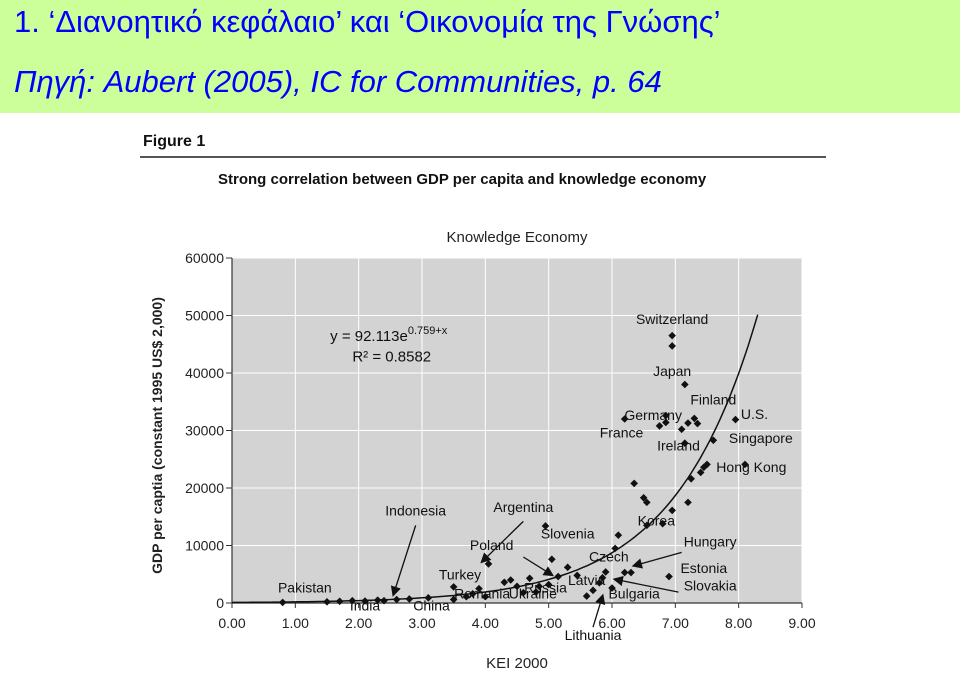 Image resolution: width=960 pixels, height=673 pixels. What do you see at coordinates (703, 568) in the screenshot?
I see `country-label: Estonia` at bounding box center [703, 568].